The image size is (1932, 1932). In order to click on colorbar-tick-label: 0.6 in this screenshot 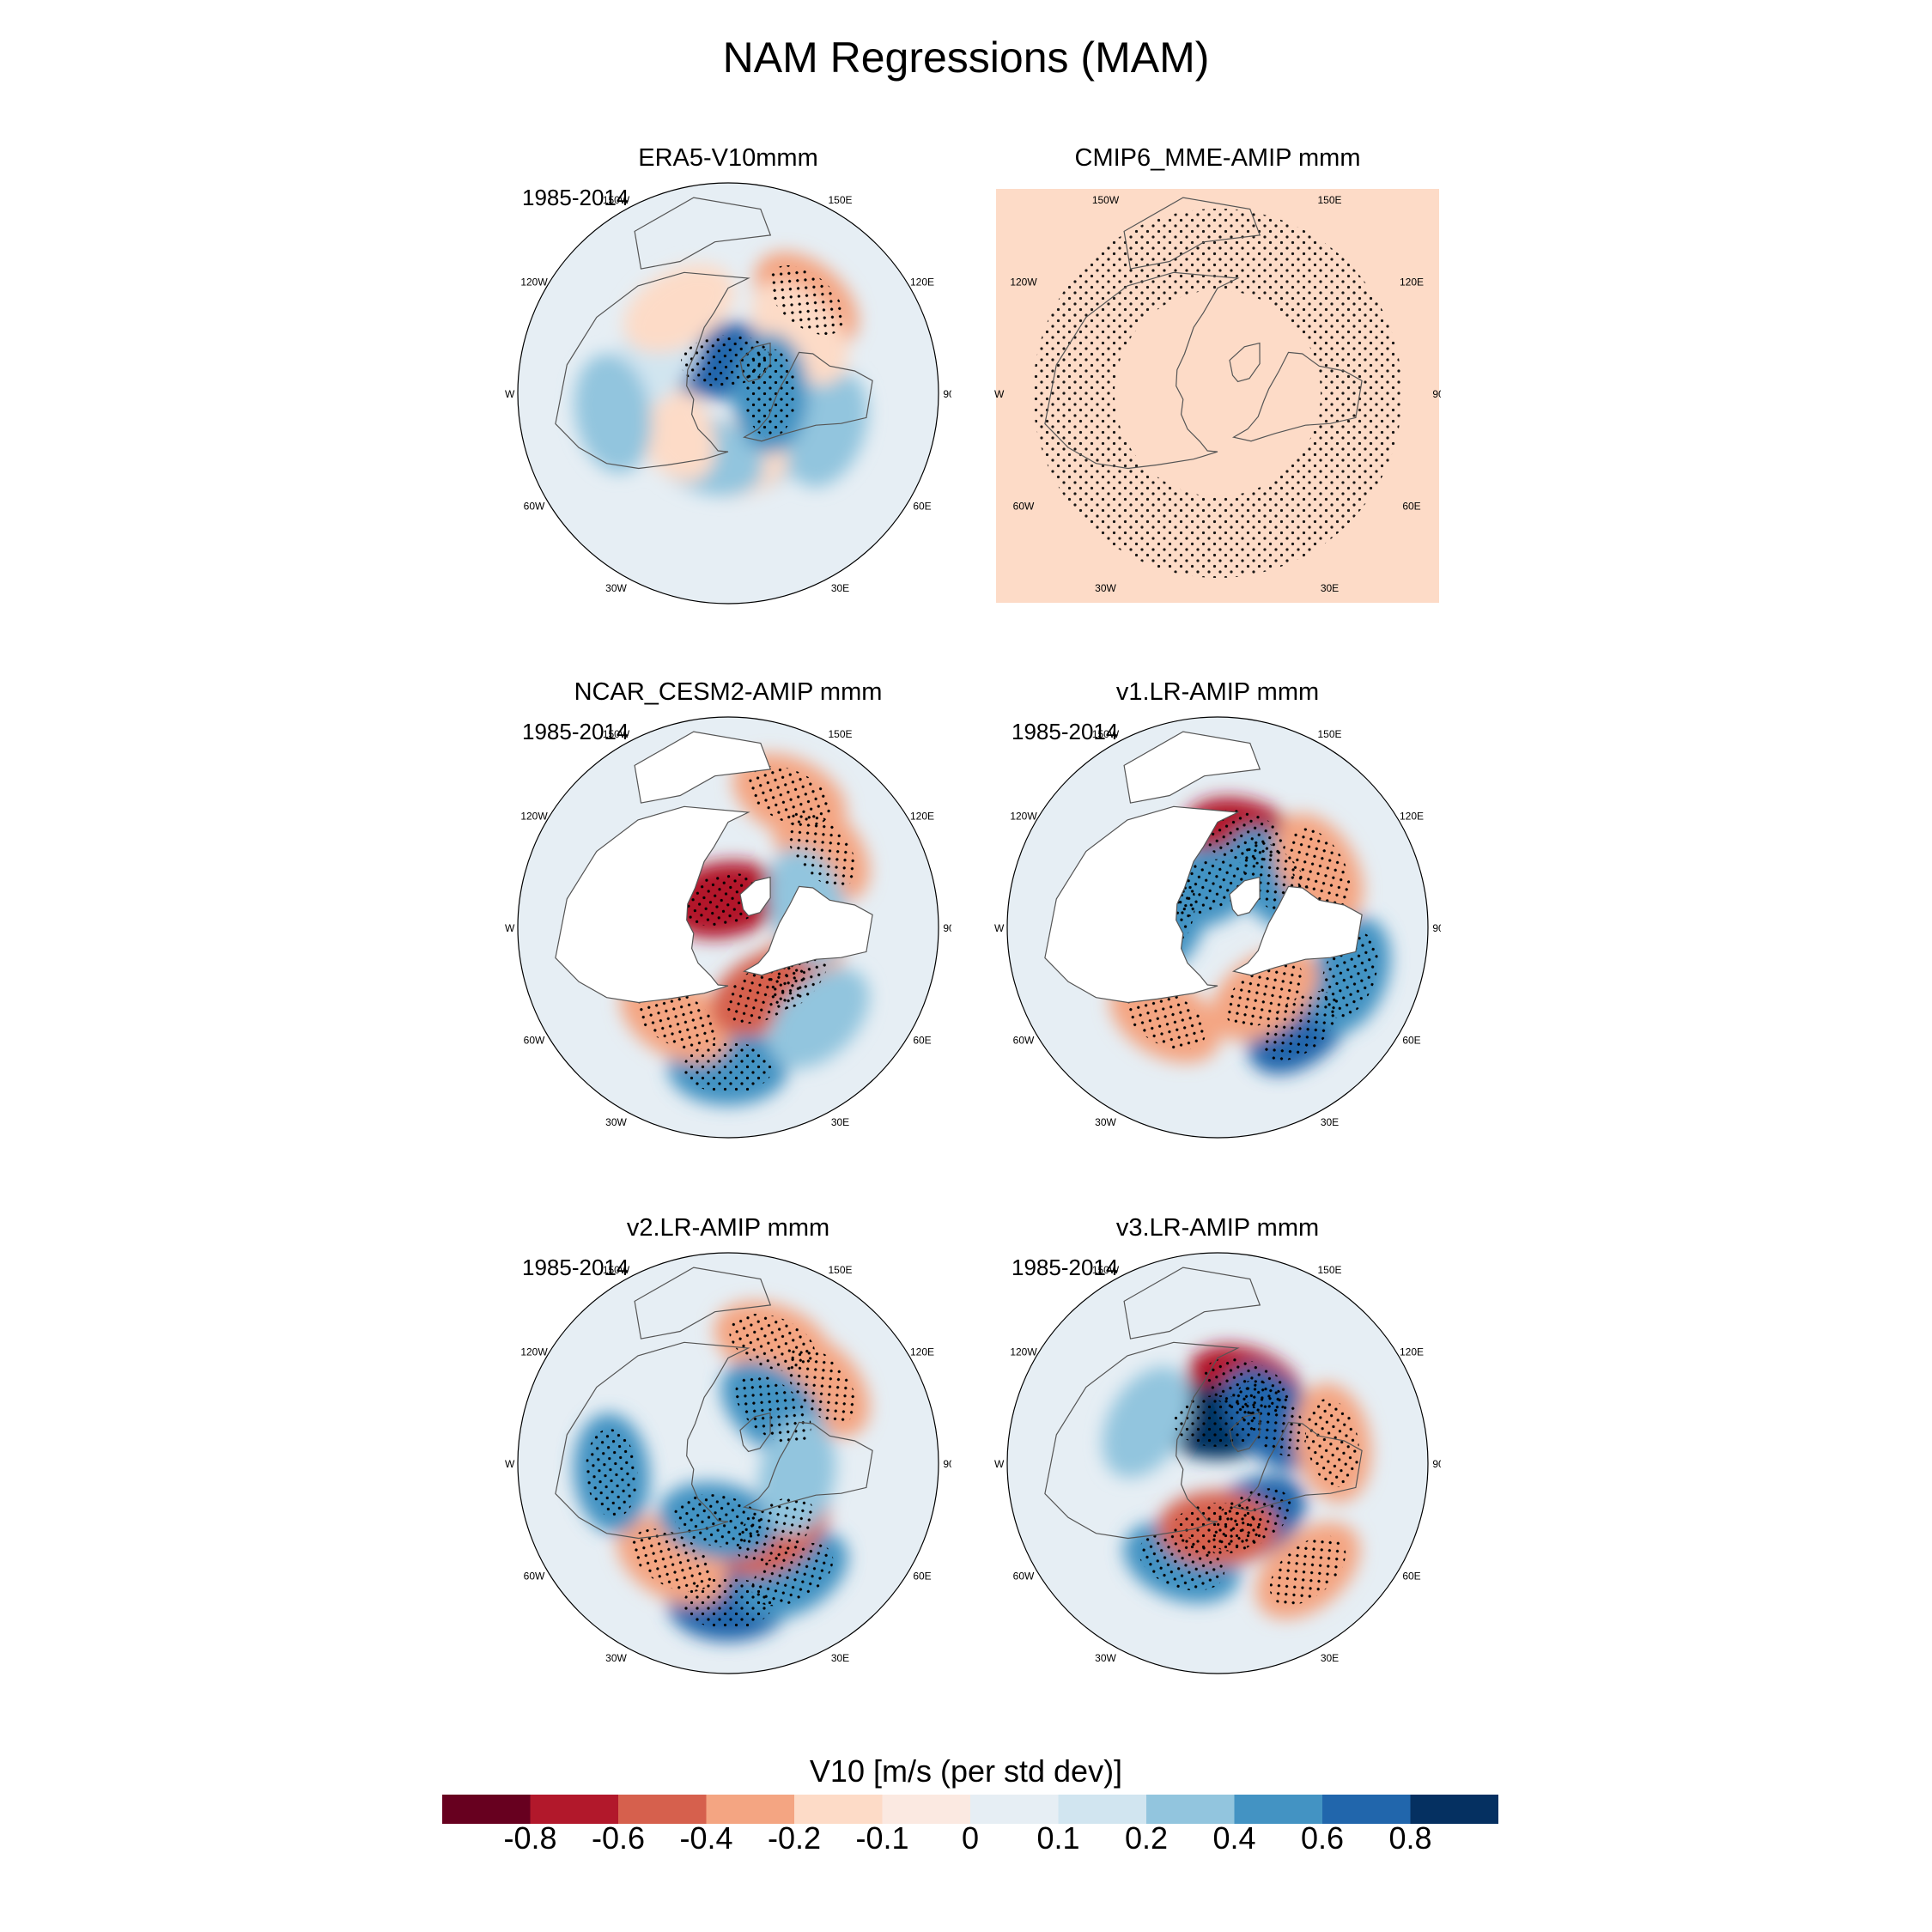, I will do `click(1323, 1838)`.